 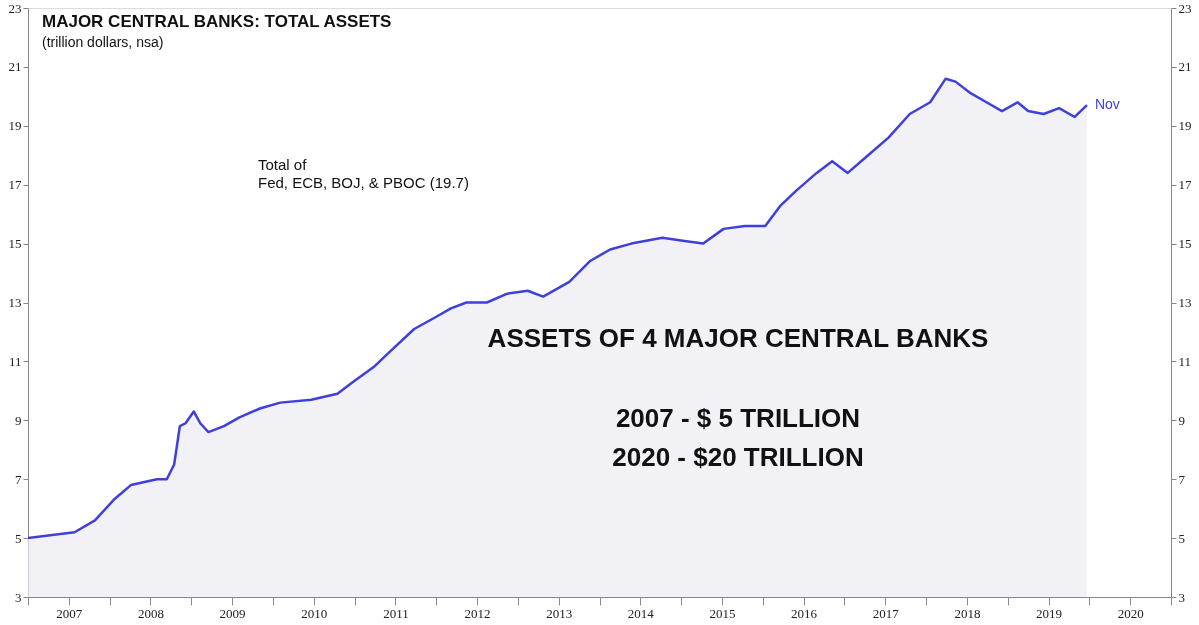 I want to click on y-tick-label: 11, so click(x=15, y=361).